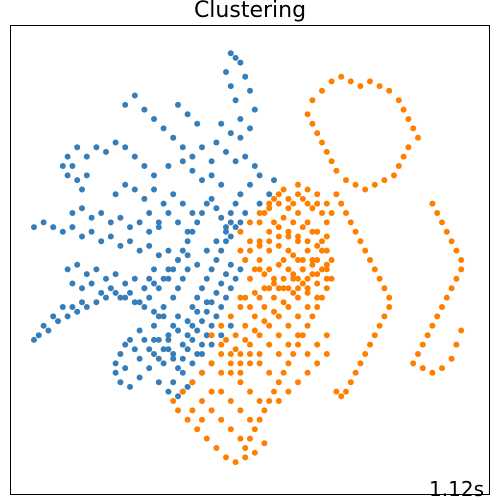 This screenshot has width=500, height=500. Describe the element at coordinates (250, 11) in the screenshot. I see `chart-title: Clustering` at that location.